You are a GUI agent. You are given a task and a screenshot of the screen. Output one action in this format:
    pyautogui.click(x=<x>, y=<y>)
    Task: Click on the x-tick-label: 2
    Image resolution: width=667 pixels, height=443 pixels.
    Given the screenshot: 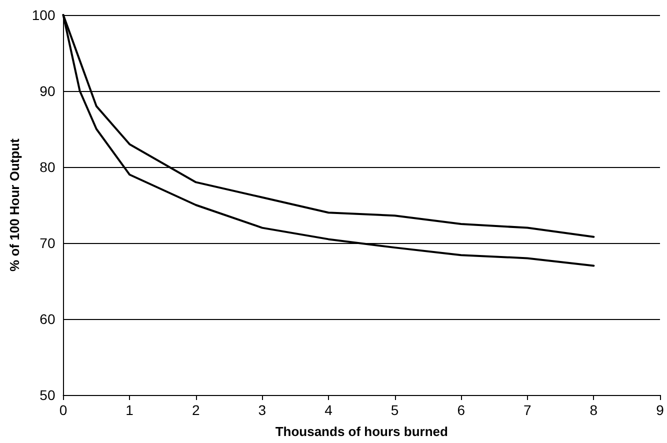 What is the action you would take?
    pyautogui.click(x=196, y=410)
    